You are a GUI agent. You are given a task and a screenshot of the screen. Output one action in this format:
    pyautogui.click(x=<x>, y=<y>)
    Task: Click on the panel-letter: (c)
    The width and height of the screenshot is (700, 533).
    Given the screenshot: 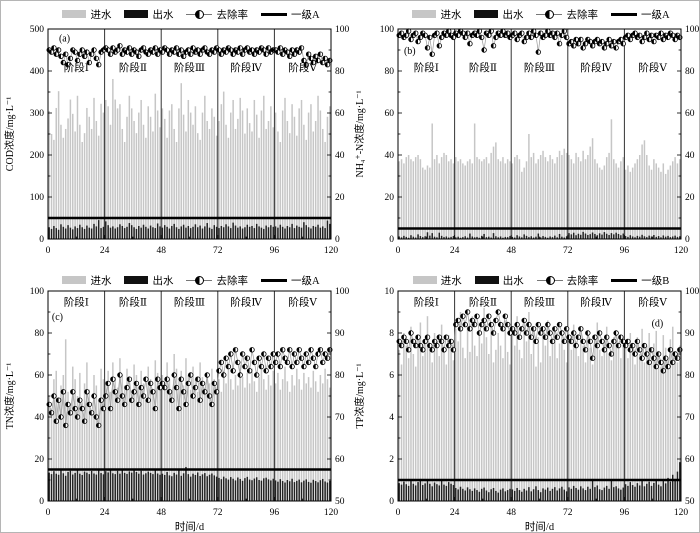 What is the action you would take?
    pyautogui.click(x=57, y=317)
    